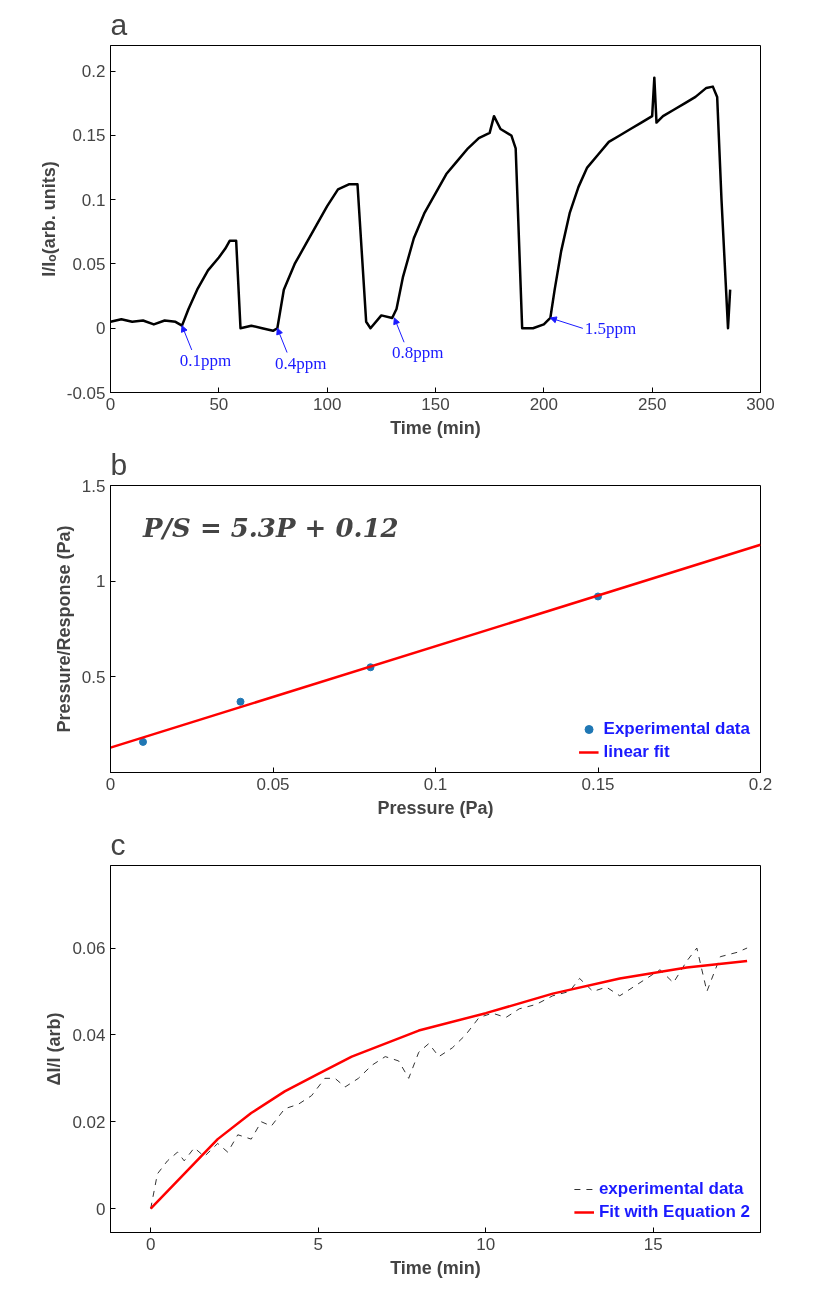 The height and width of the screenshot is (1306, 815). What do you see at coordinates (119, 464) in the screenshot?
I see `chart-title: b` at bounding box center [119, 464].